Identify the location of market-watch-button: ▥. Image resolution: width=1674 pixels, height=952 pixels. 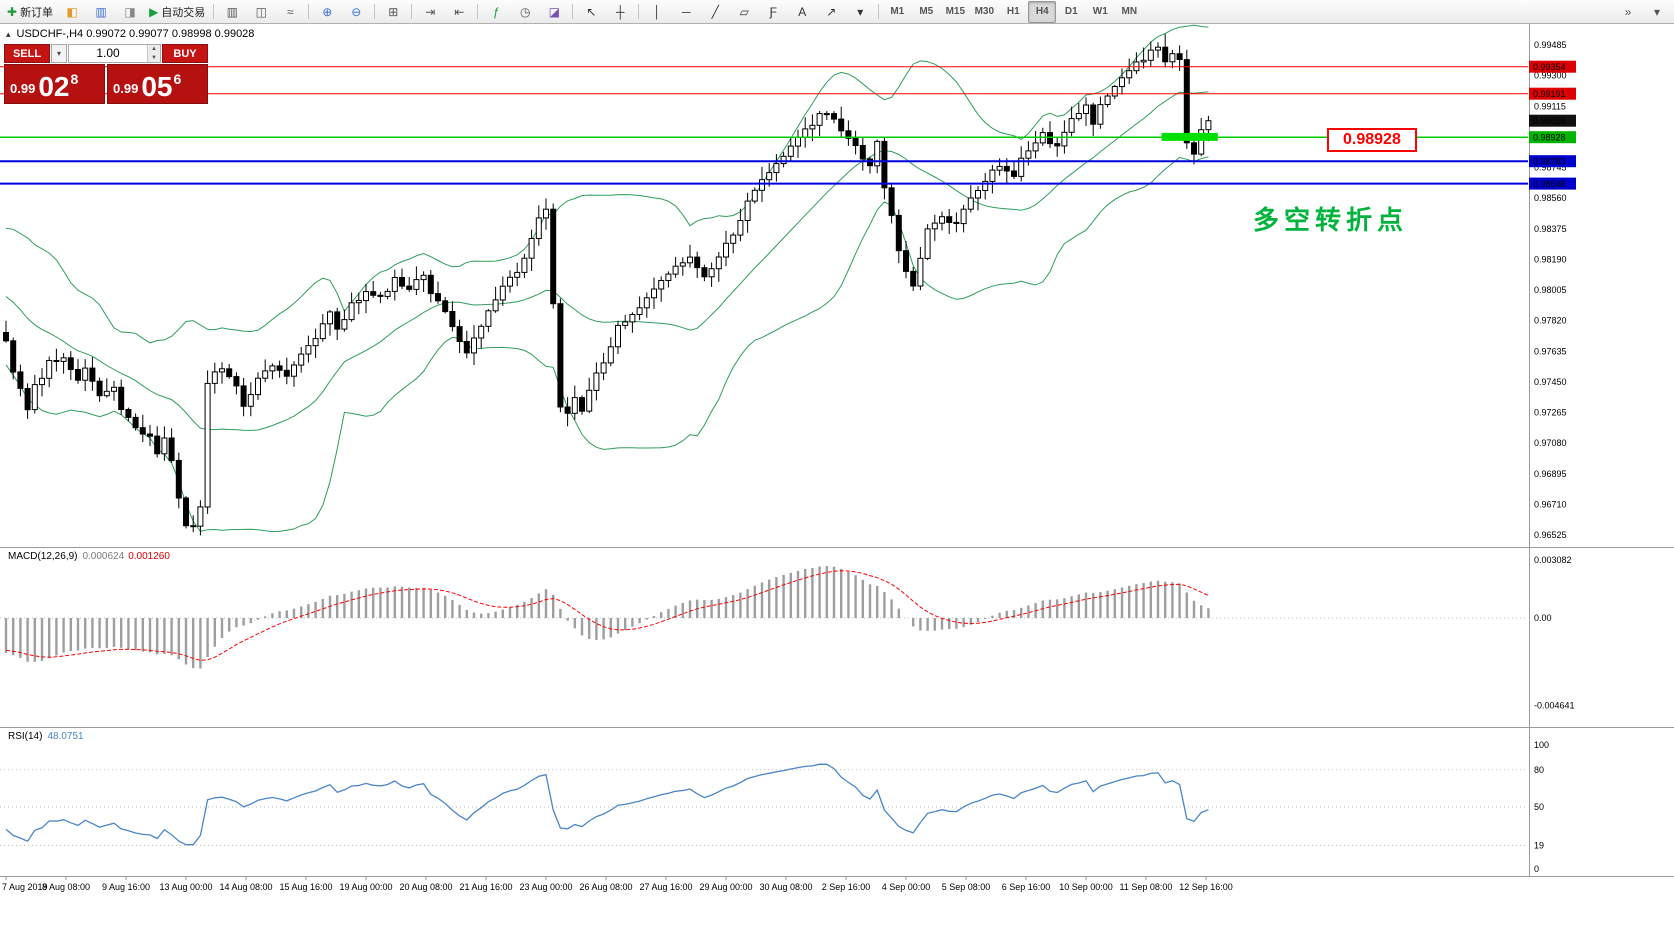
(101, 12).